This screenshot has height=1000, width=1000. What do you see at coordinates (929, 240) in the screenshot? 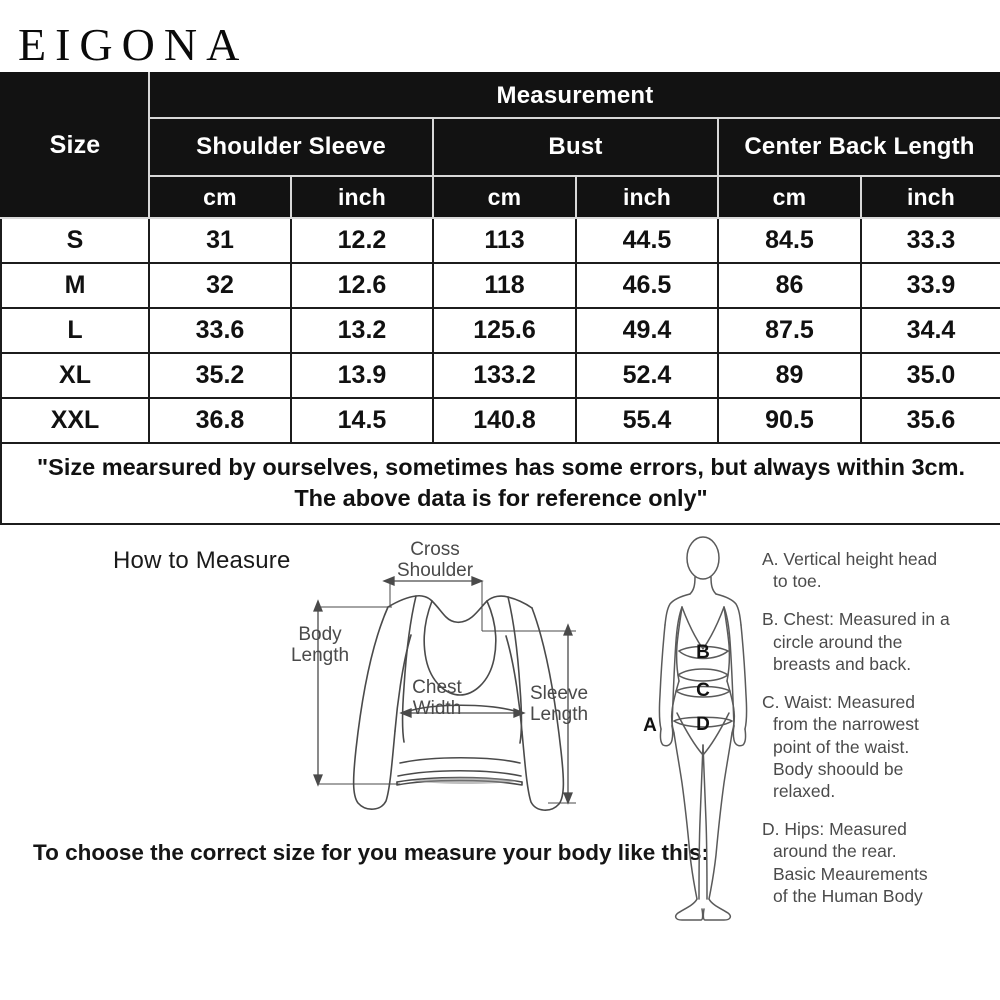
I see `cell-cbl-in: 33.3` at bounding box center [929, 240].